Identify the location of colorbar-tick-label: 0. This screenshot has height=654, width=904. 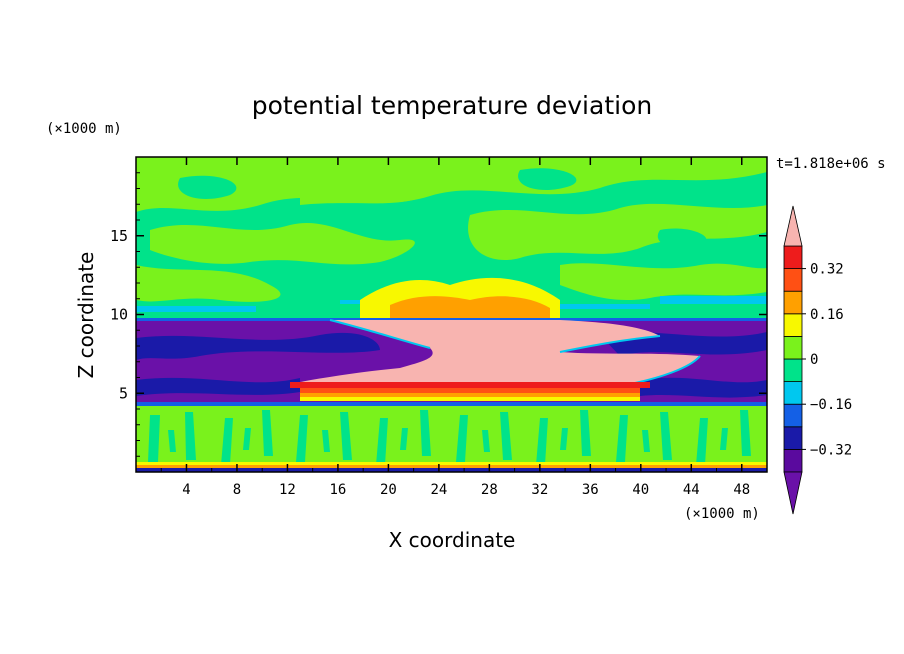
(814, 360).